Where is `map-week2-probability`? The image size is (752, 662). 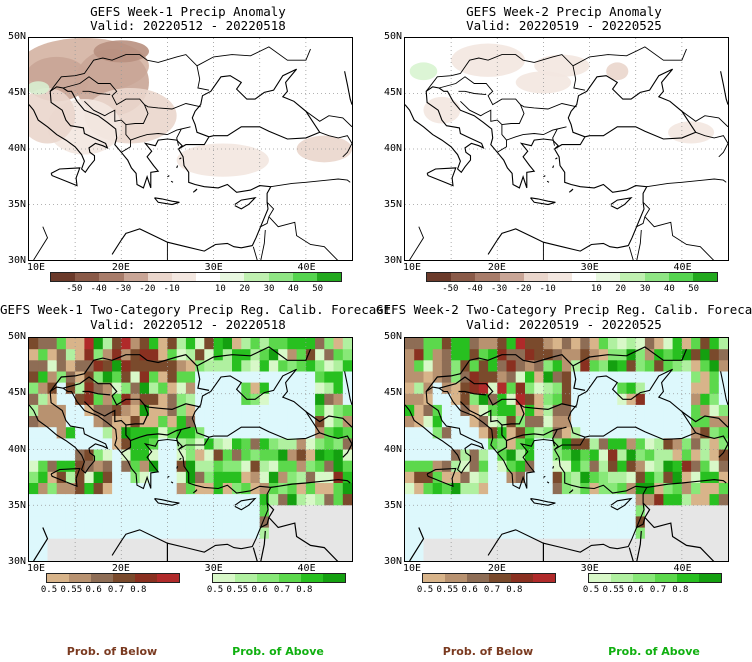
map-week2-probability is located at coordinates (566, 449).